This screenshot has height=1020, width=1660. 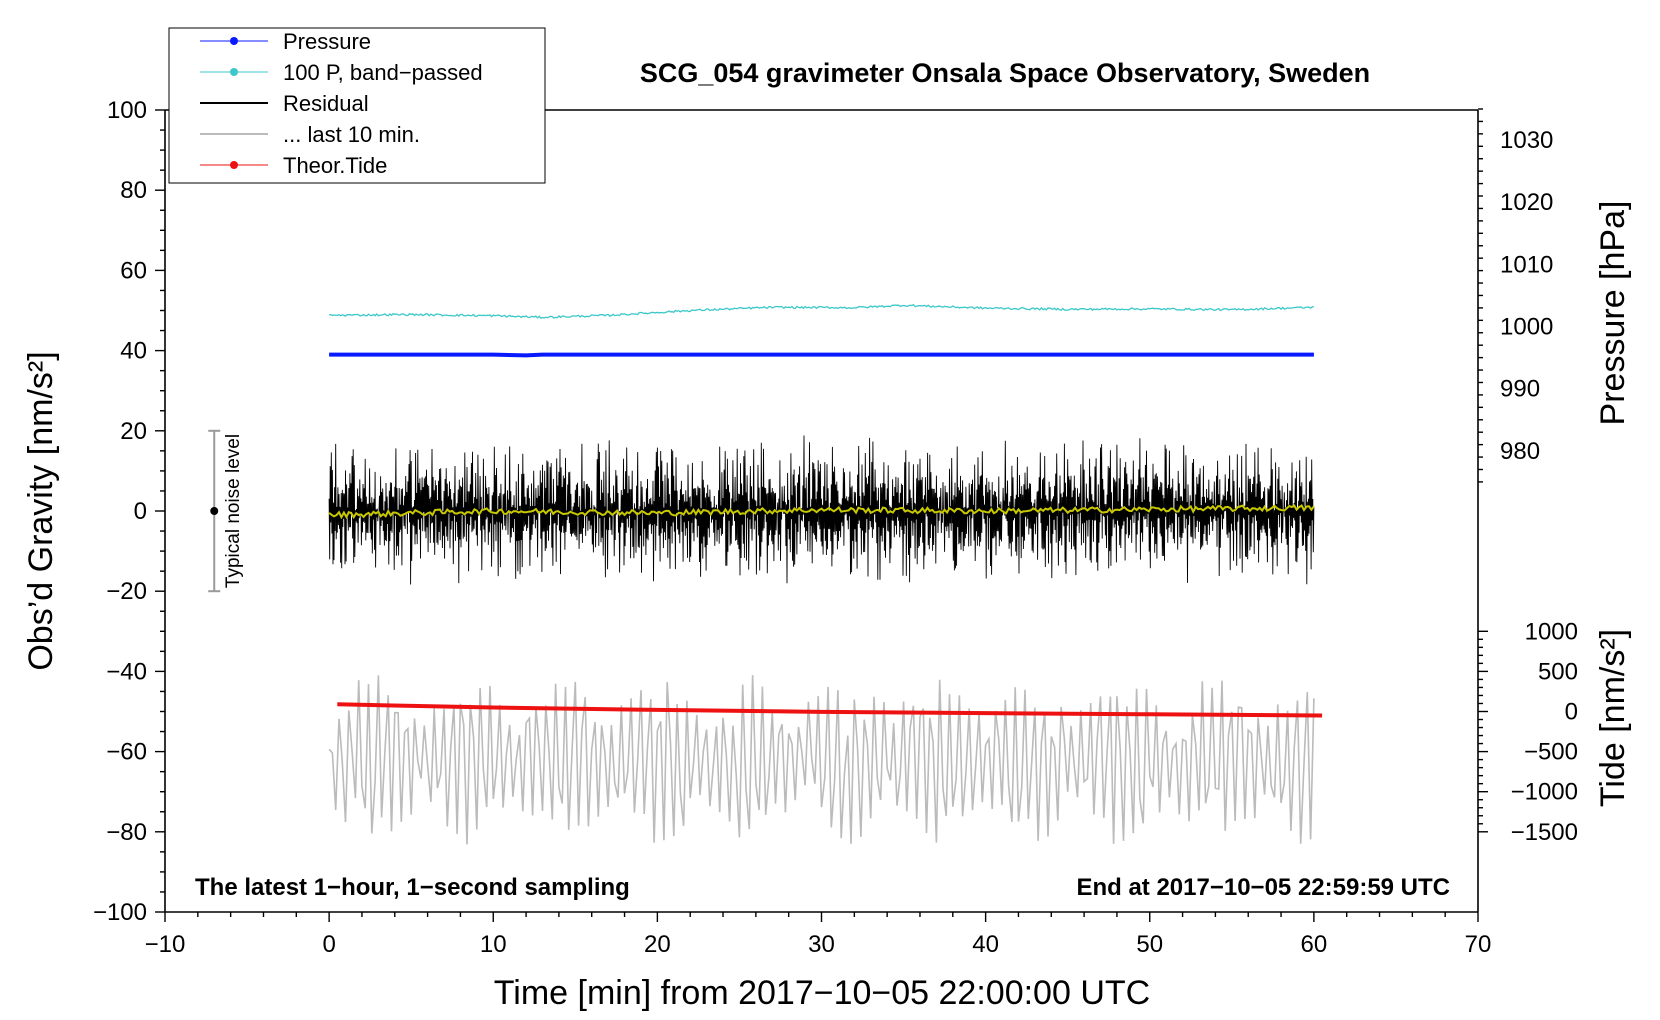 What do you see at coordinates (1613, 313) in the screenshot?
I see `y-axis-title-pressure: Pressure [hPa]` at bounding box center [1613, 313].